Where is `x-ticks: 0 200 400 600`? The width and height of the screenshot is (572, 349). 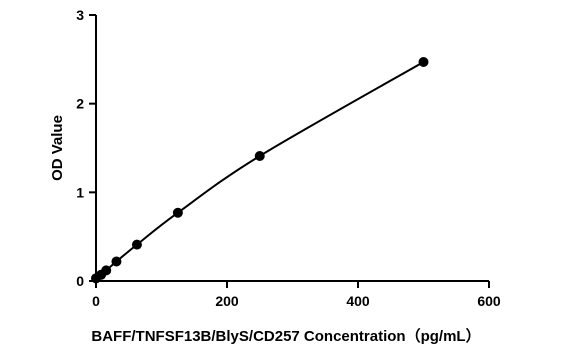
x-ticks: 0 200 400 600 is located at coordinates (296, 295).